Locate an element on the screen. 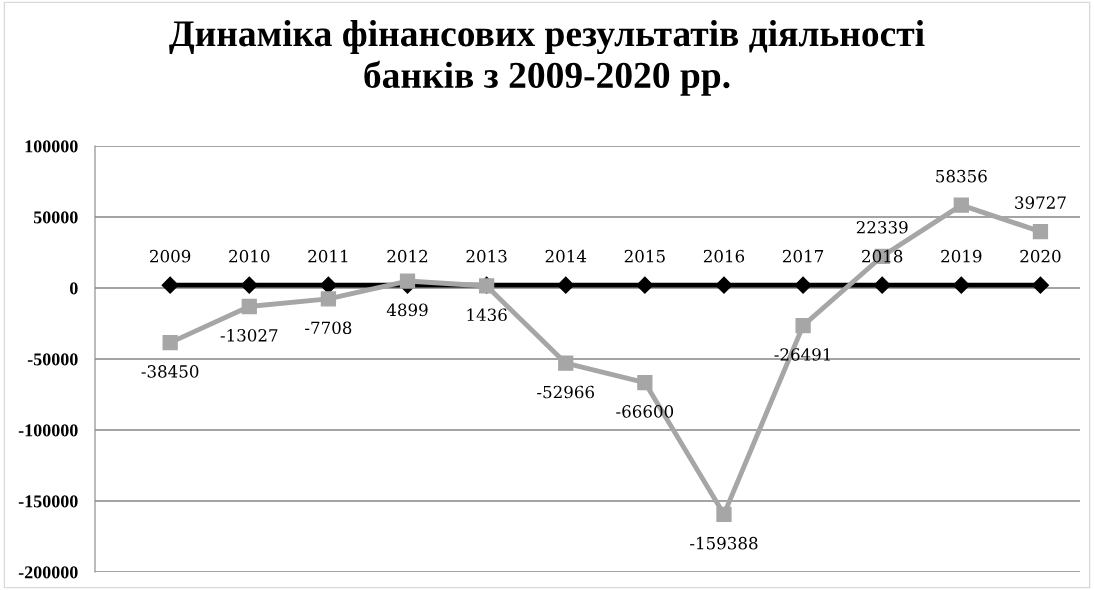  data-label: 2012 is located at coordinates (407, 256).